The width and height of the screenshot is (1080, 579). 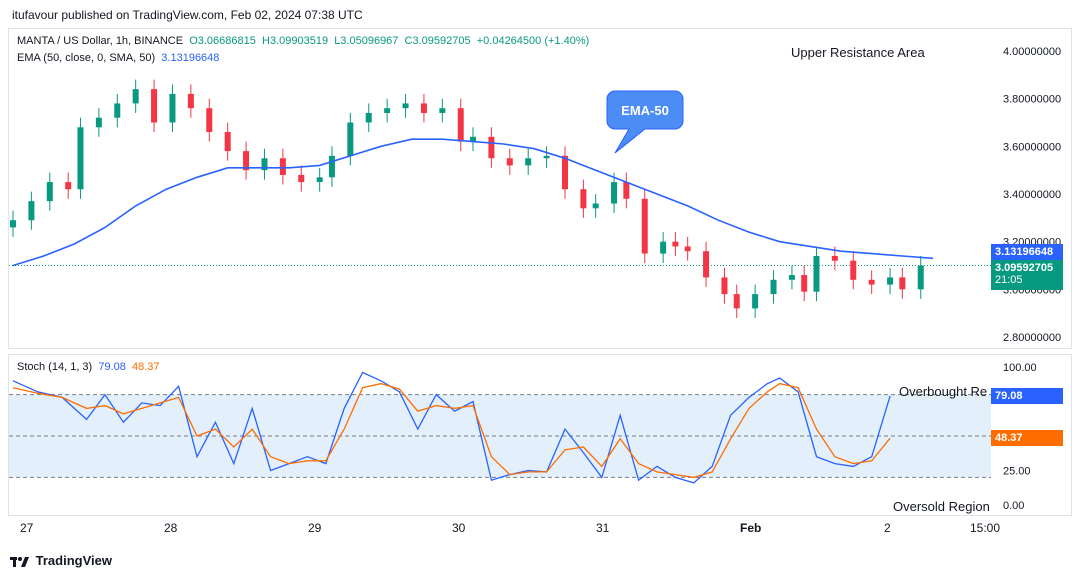 What do you see at coordinates (533, 41) in the screenshot?
I see `change-value: +0.04264500 (+1.40%)` at bounding box center [533, 41].